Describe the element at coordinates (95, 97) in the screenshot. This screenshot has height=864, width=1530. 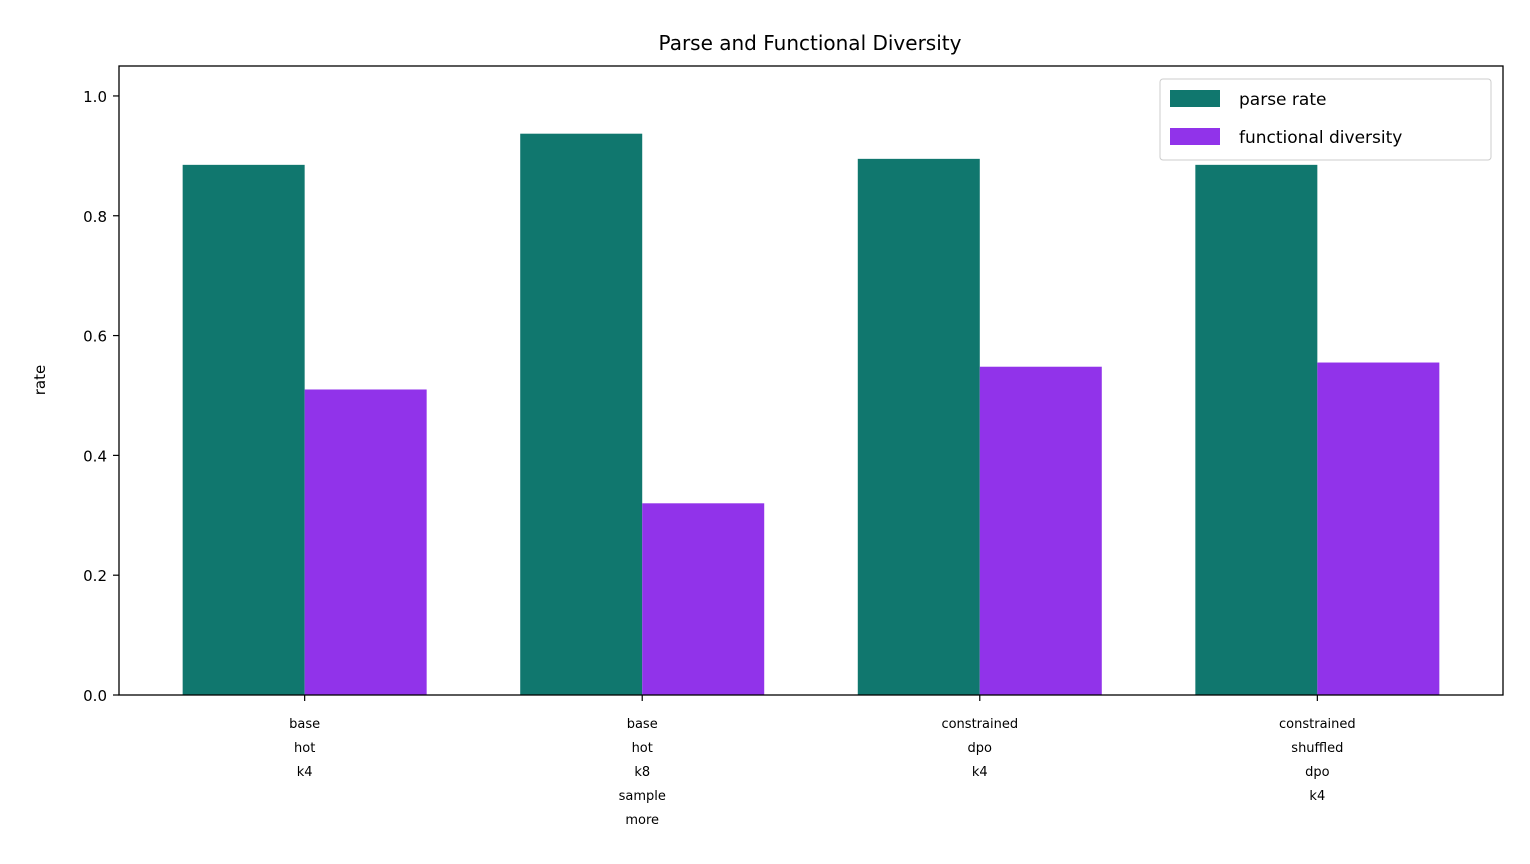
I see `y-tick-label: 1.0` at that location.